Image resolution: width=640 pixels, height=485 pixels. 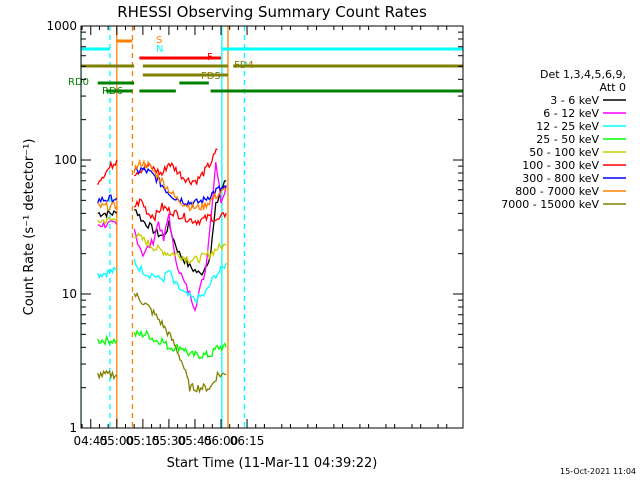 What do you see at coordinates (567, 139) in the screenshot?
I see `legend-entry-label: 25 - 50 keV` at bounding box center [567, 139].